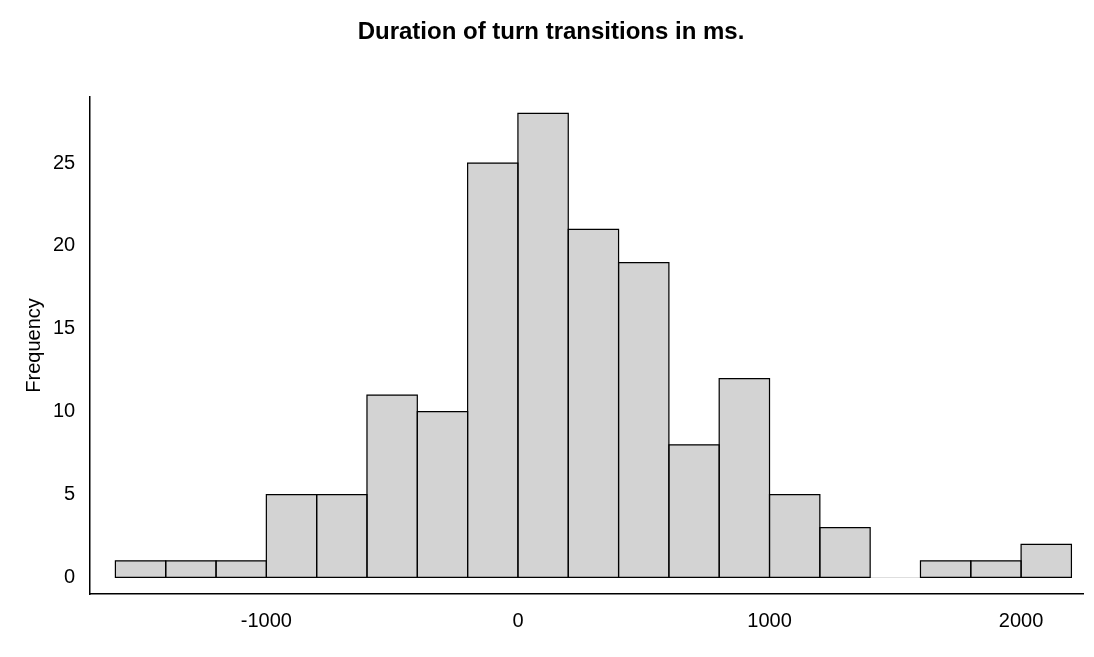 Image resolution: width=1094 pixels, height=657 pixels. What do you see at coordinates (1021, 619) in the screenshot?
I see `x-tick-label: 2000` at bounding box center [1021, 619].